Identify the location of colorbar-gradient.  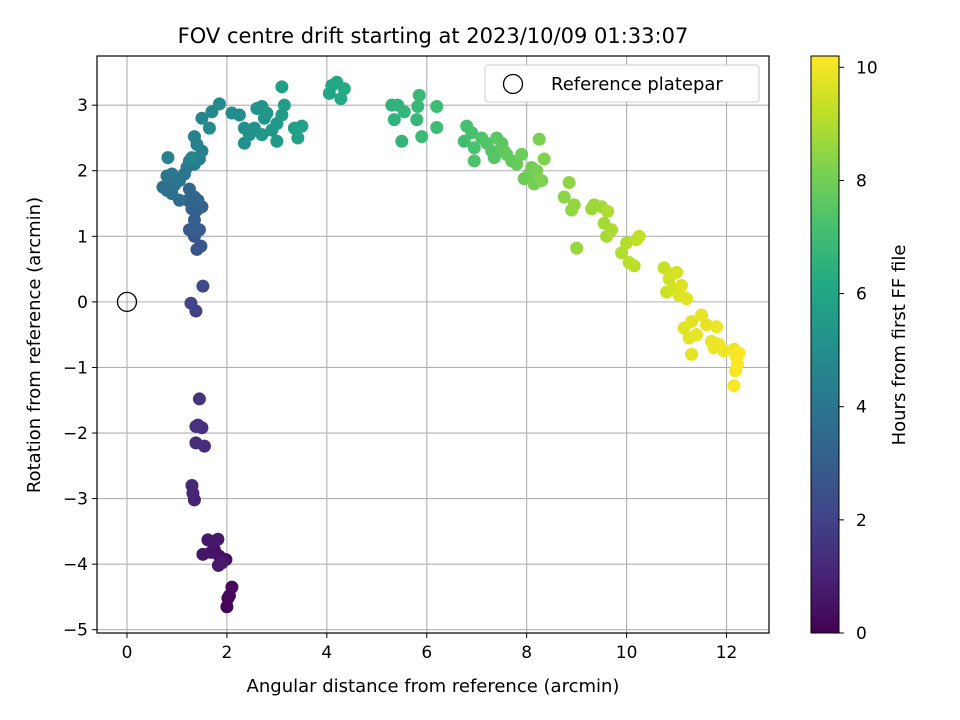
(825, 344).